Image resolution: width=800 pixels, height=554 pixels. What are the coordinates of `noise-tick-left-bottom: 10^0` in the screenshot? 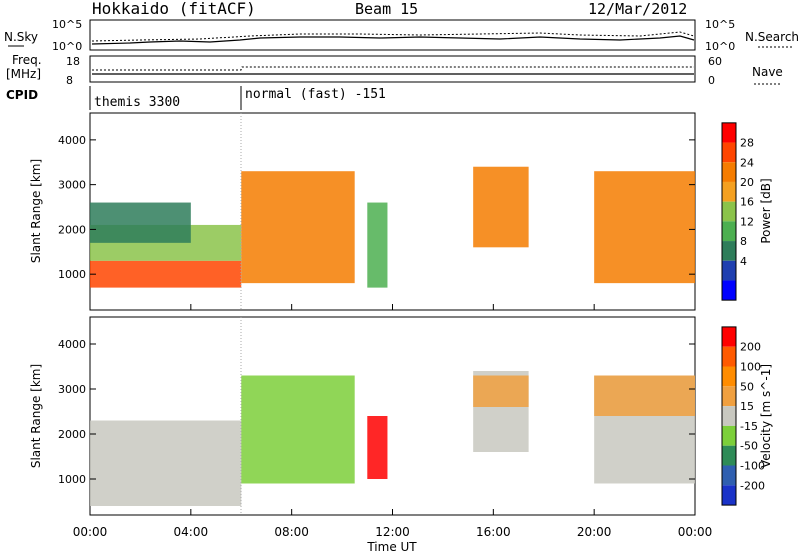 It's located at (67, 46).